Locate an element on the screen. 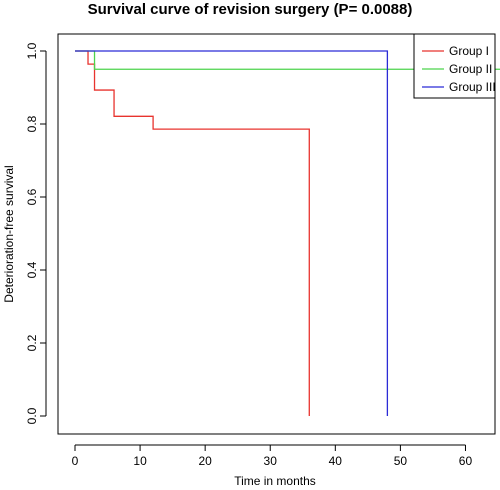 The image size is (500, 490). y-tick-label: 0.2 is located at coordinates (32, 342).